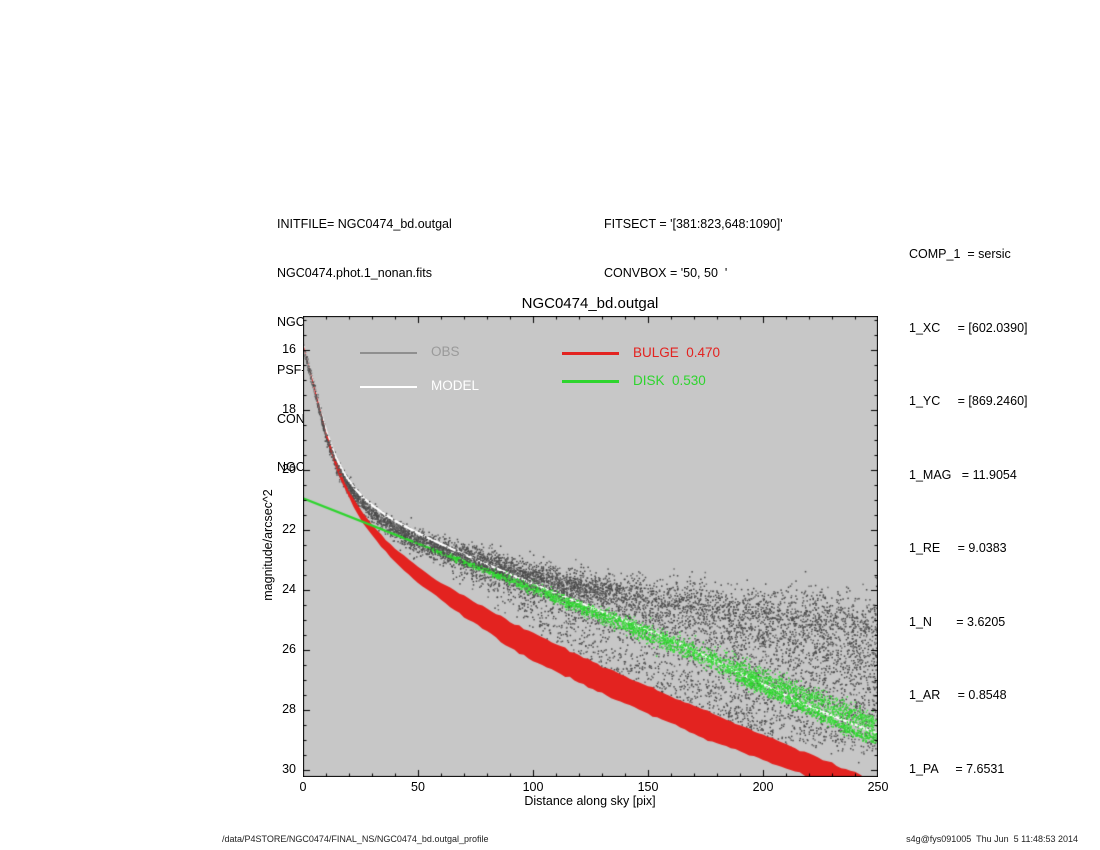 The width and height of the screenshot is (1100, 850). I want to click on x-axis-label: Distance along sky [pix], so click(590, 801).